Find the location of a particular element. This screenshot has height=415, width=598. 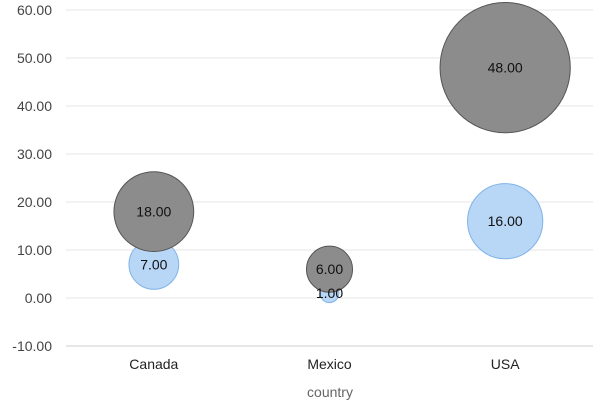

x-axis-title: country is located at coordinates (330, 392).